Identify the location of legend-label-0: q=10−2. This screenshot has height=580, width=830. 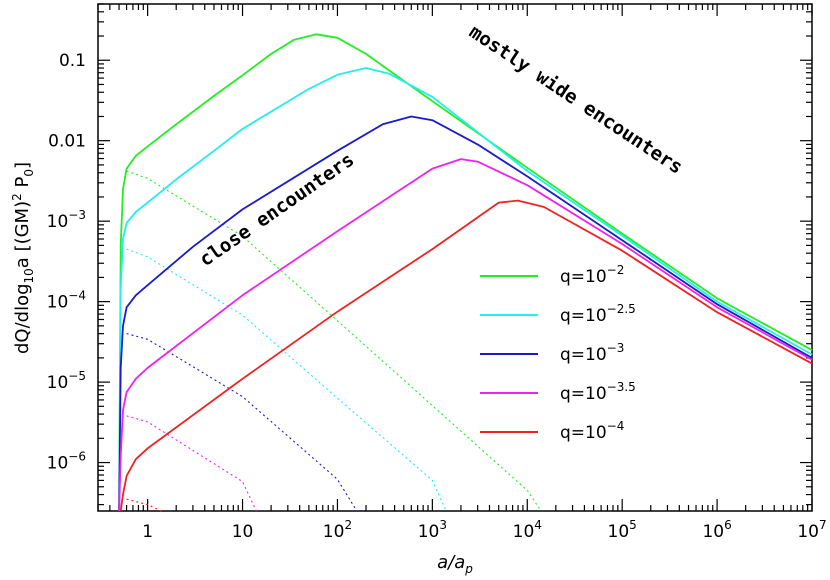
(592, 275).